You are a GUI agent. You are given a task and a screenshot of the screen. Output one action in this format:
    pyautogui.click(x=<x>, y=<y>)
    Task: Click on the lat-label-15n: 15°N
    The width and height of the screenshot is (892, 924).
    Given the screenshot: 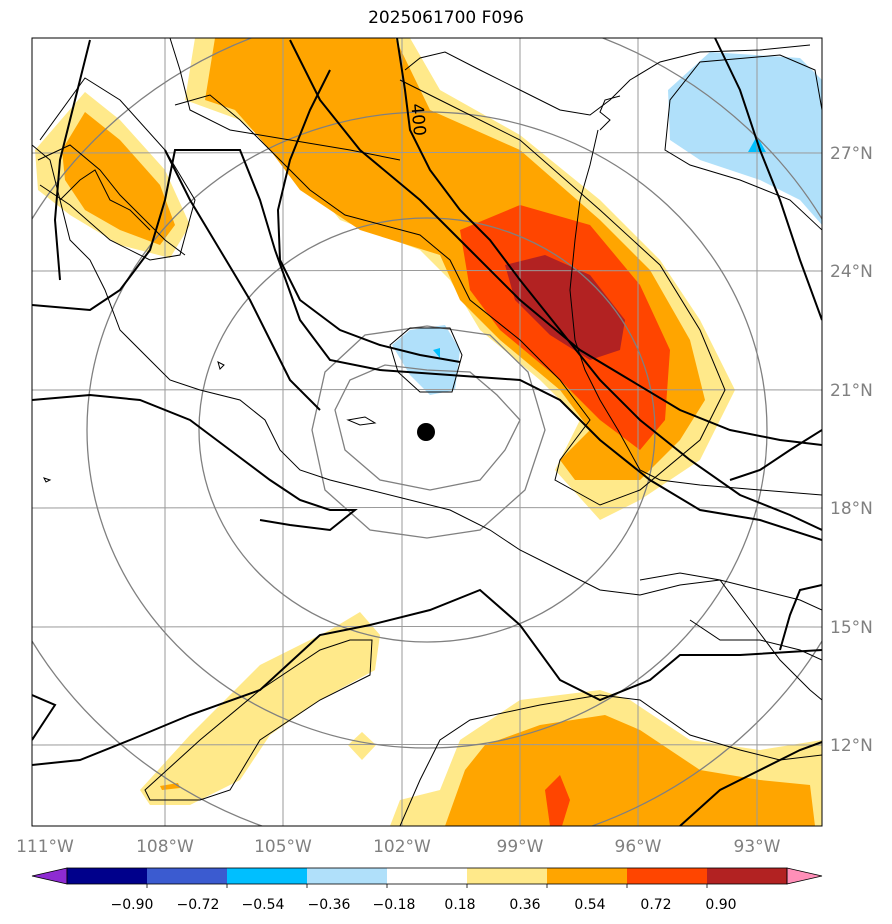 What is the action you would take?
    pyautogui.click(x=851, y=628)
    